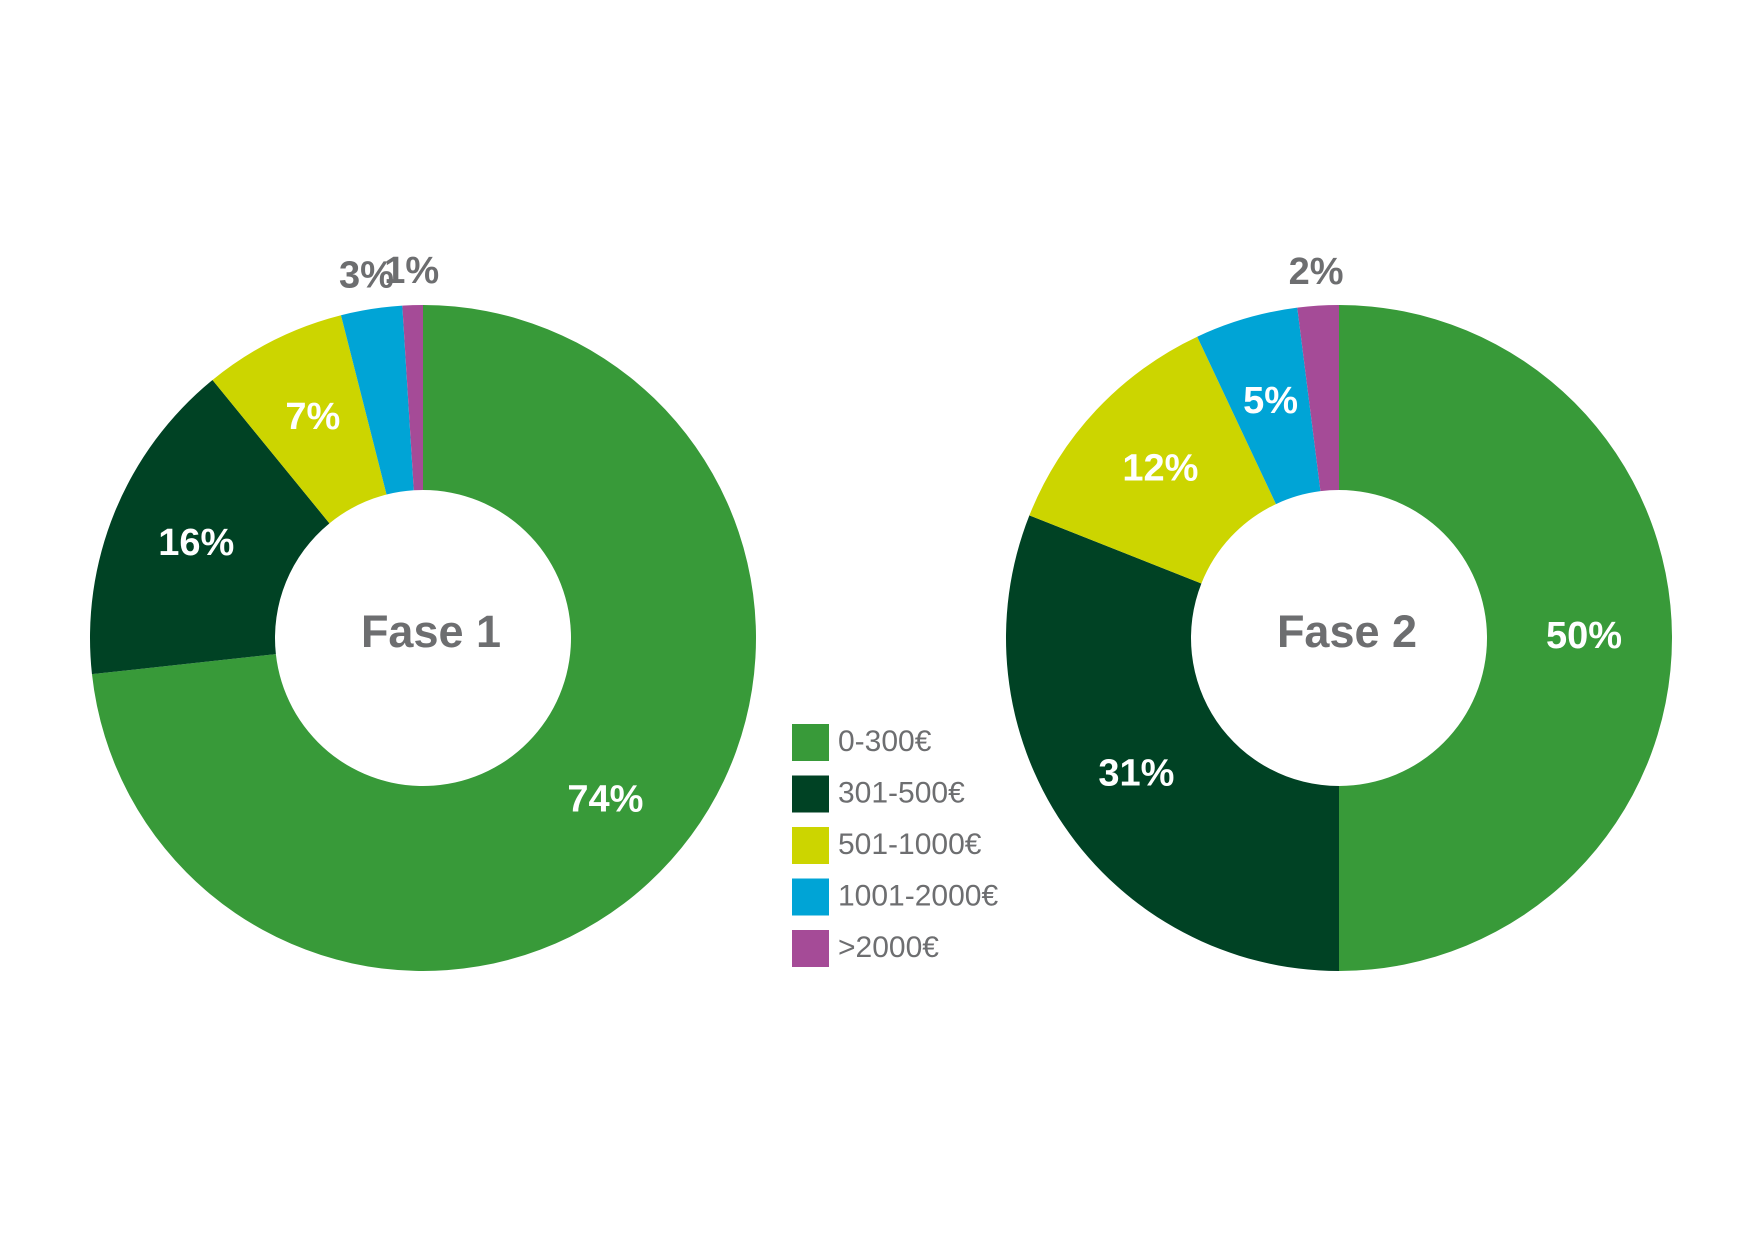 The height and width of the screenshot is (1241, 1754). What do you see at coordinates (1347, 631) in the screenshot?
I see `chart-title: Fase 2` at bounding box center [1347, 631].